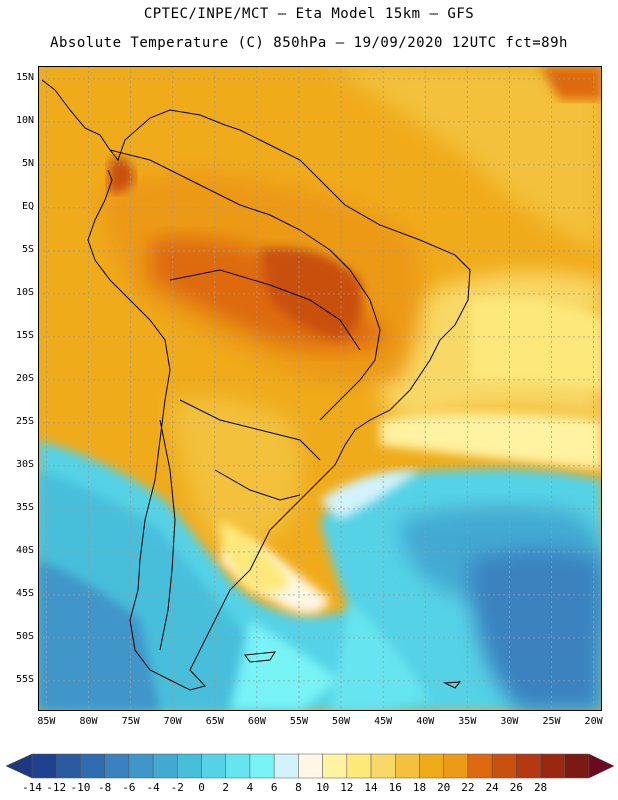  I want to click on lat-label: 30S, so click(24, 464).